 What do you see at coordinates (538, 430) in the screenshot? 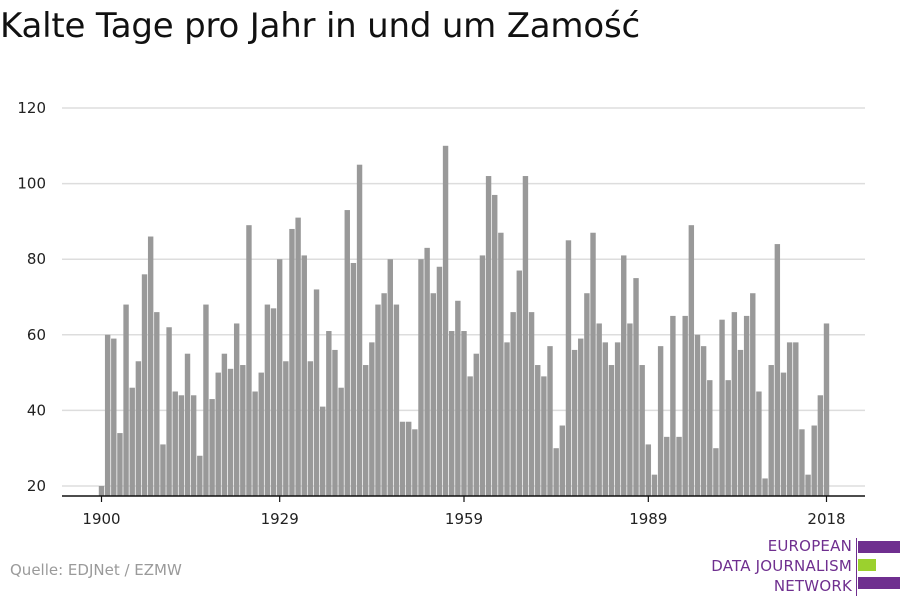
I see `bar-1971` at bounding box center [538, 430].